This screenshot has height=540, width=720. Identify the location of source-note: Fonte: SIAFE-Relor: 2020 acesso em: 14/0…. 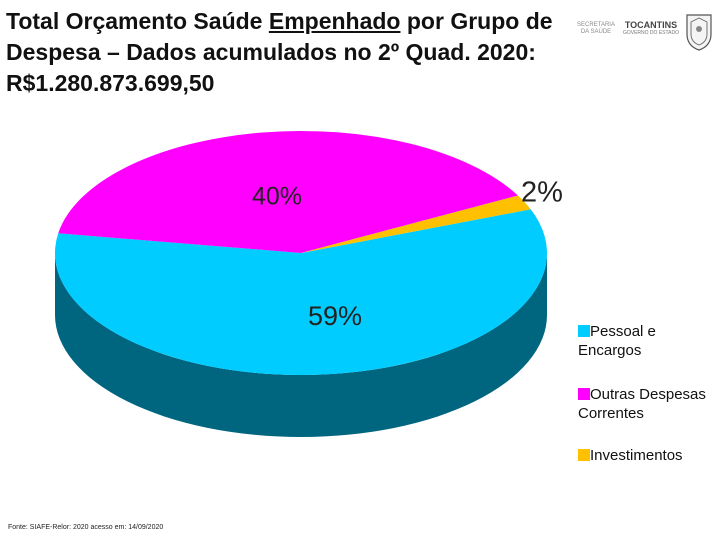
(86, 527).